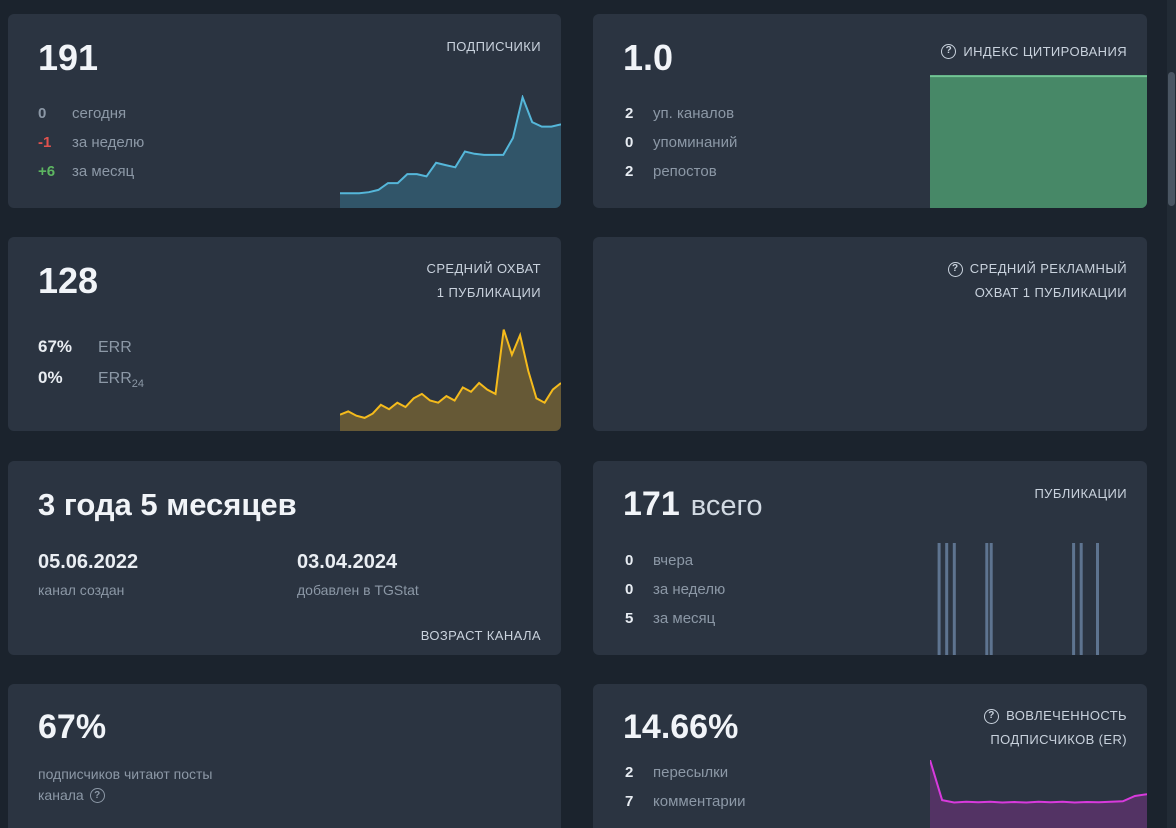 The image size is (1176, 828). I want to click on channel-age-value: 3 года 5 месяцев, so click(167, 504).